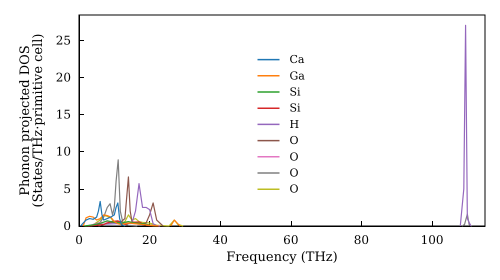  What do you see at coordinates (32, 120) in the screenshot?
I see `y-axis-title: Phonon projected DOS (States/THz·primitive cell)` at bounding box center [32, 120].